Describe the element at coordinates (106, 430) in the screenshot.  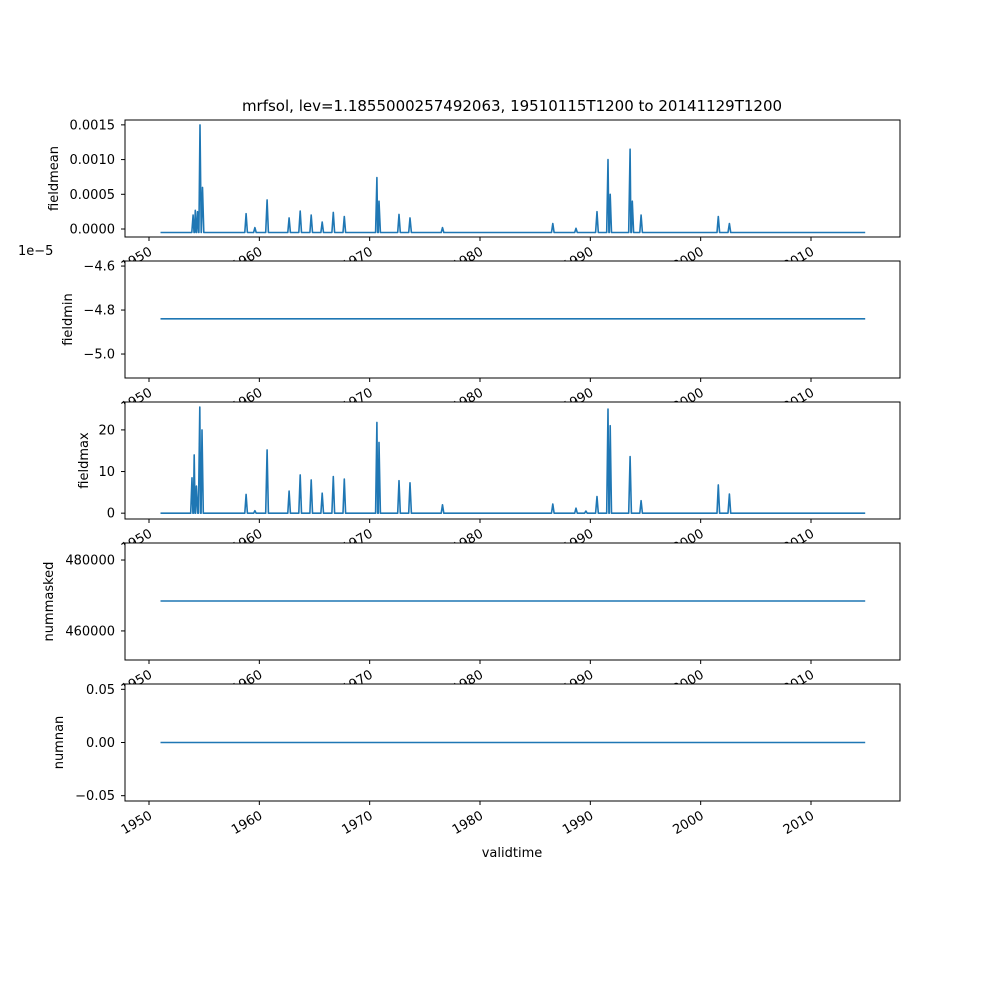
I see `y-tick-label: 20` at that location.